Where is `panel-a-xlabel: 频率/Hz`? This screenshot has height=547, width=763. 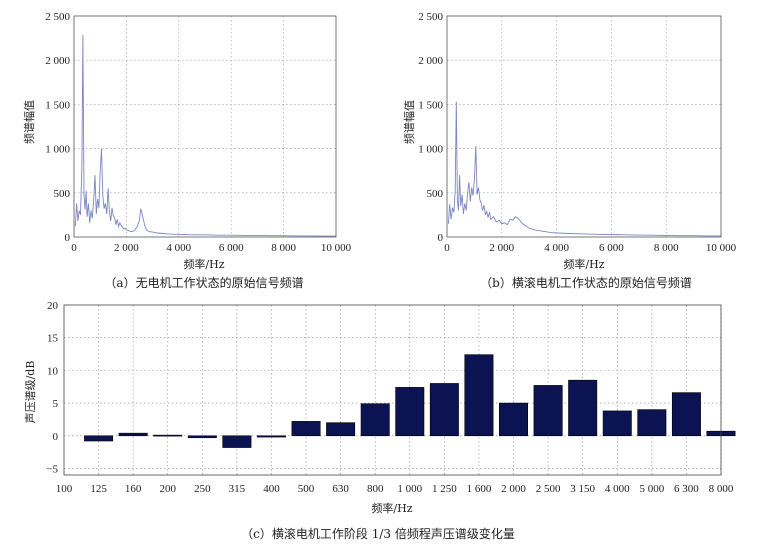 panel-a-xlabel: 频率/Hz is located at coordinates (203, 264).